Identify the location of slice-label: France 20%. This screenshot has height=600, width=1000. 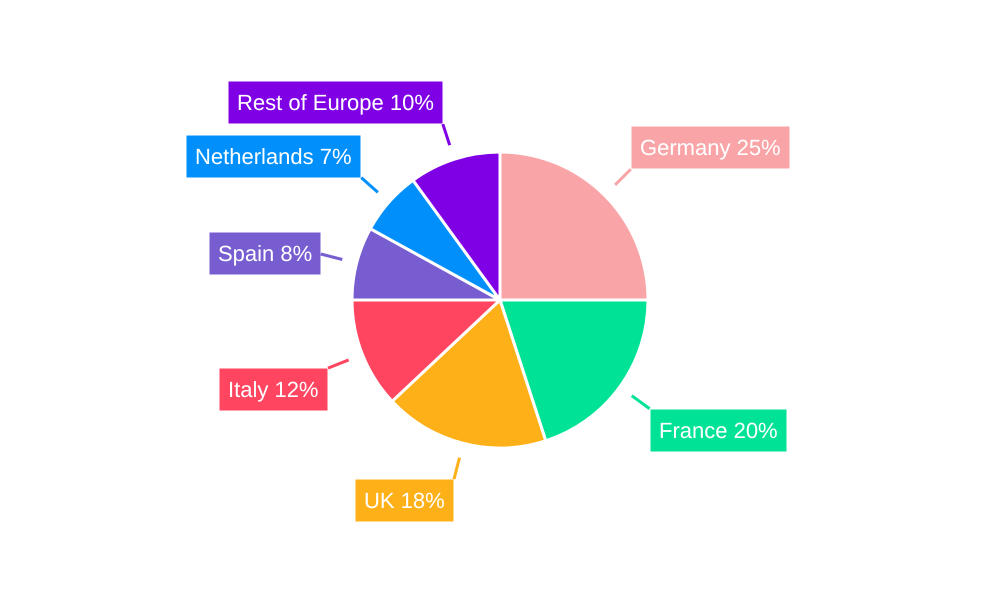
(718, 430).